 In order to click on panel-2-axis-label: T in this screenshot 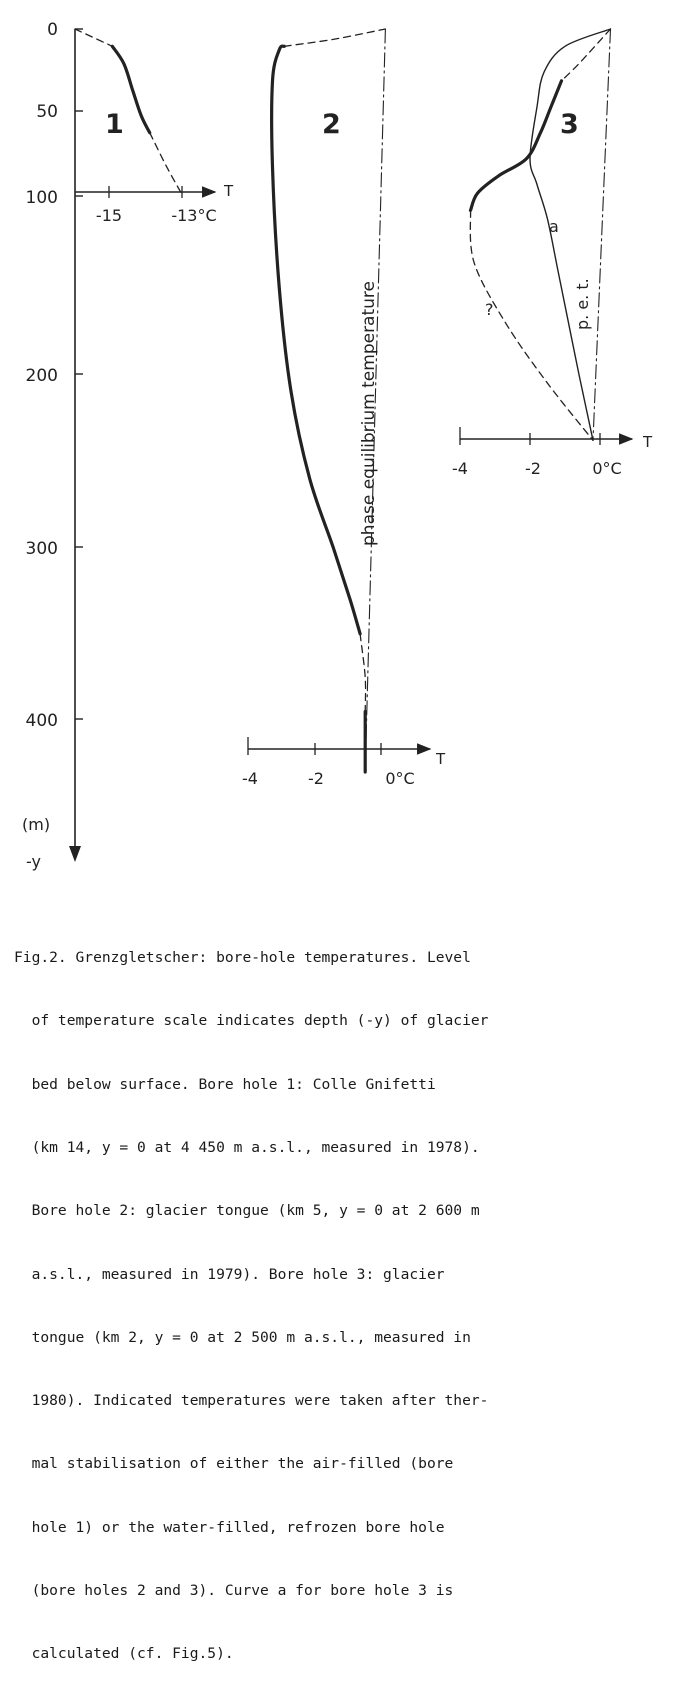, I will do `click(440, 759)`.